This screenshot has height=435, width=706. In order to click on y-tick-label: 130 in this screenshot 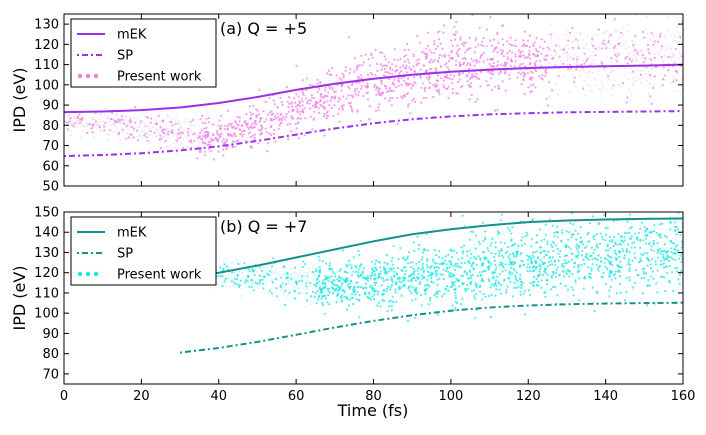, I will do `click(46, 253)`.